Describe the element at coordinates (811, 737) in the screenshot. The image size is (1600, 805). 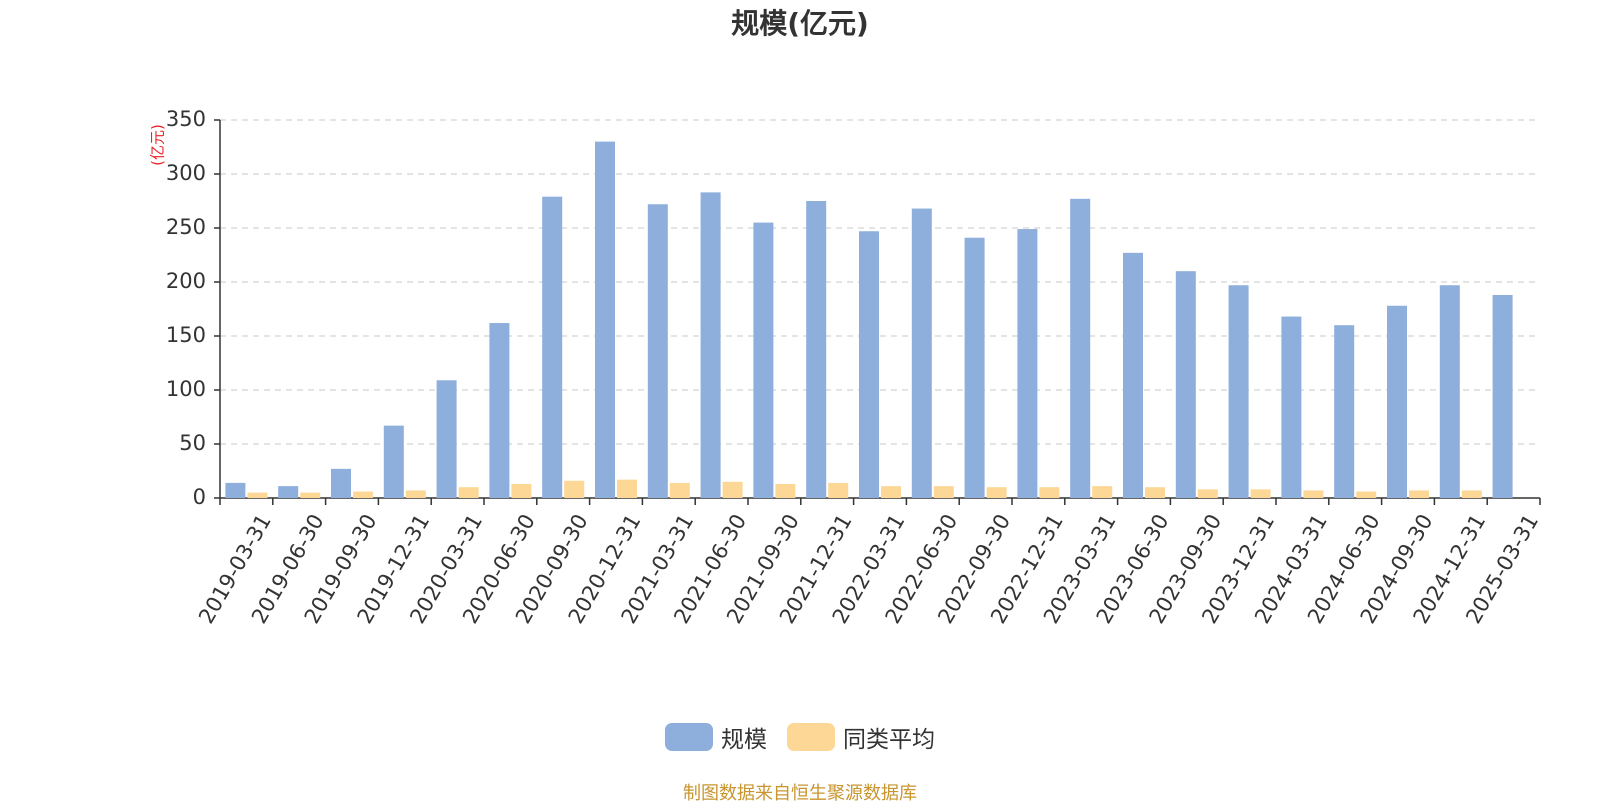
I see `legend-swatch-peer-average` at that location.